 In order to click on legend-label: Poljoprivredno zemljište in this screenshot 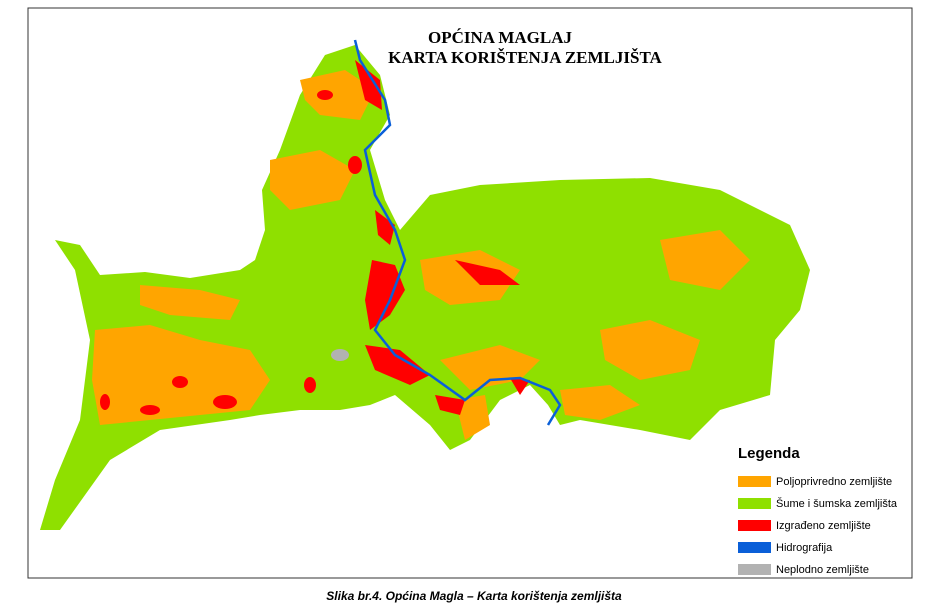, I will do `click(834, 482)`.